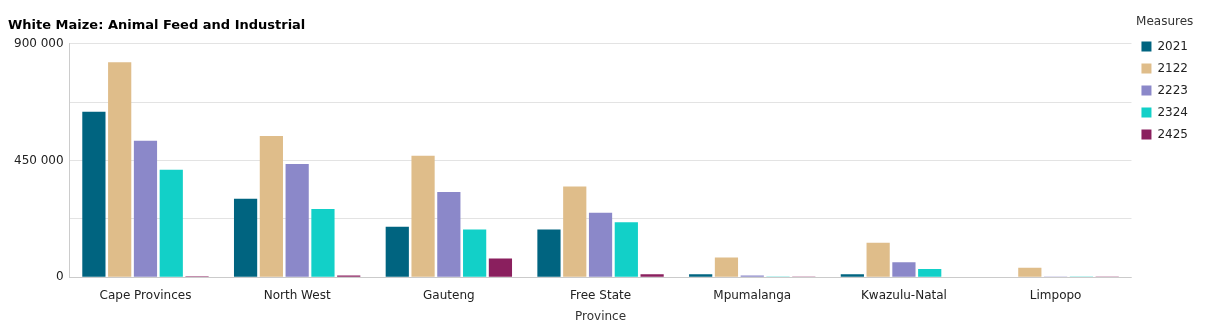 Image resolution: width=1217 pixels, height=336 pixels. What do you see at coordinates (39, 42) in the screenshot?
I see `y-tick-label: 900 000` at bounding box center [39, 42].